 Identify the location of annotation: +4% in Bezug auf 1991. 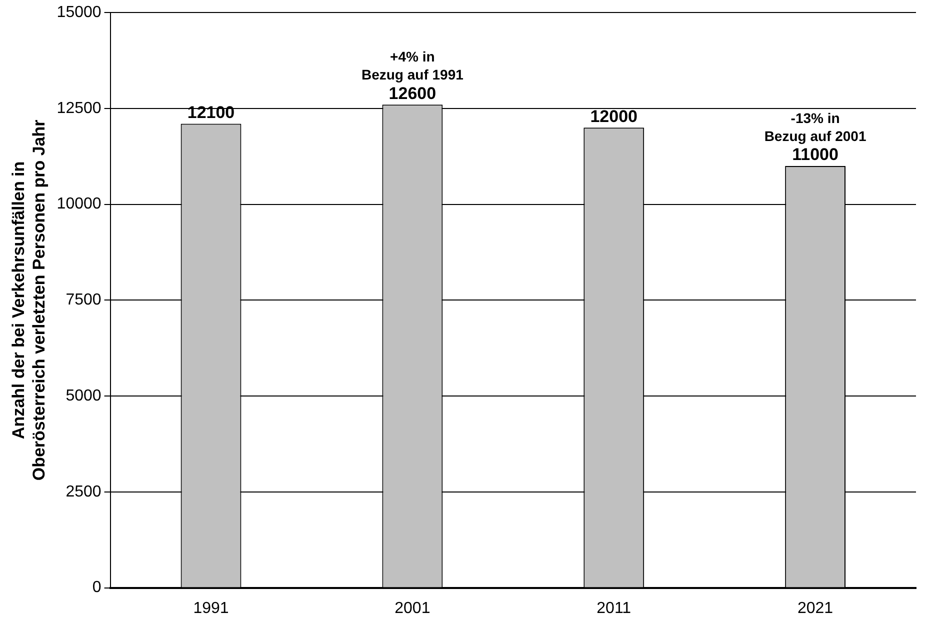
(412, 65).